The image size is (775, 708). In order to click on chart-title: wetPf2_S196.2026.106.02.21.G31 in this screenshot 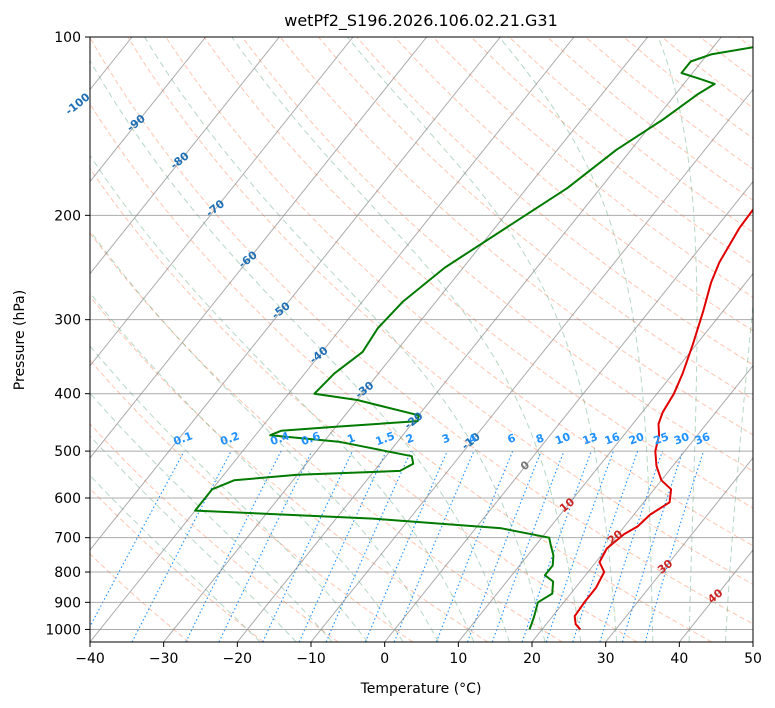, I will do `click(421, 21)`.